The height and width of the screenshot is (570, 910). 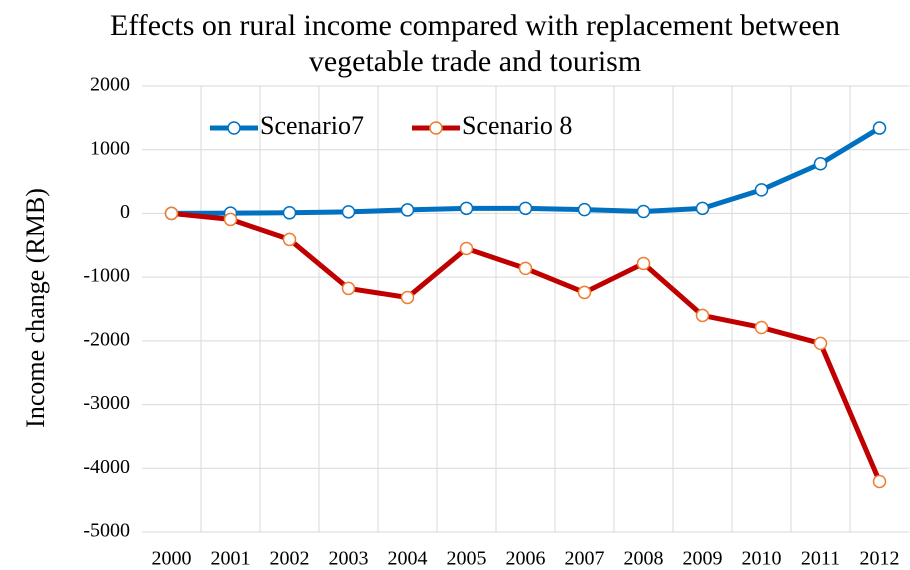 What do you see at coordinates (644, 559) in the screenshot?
I see `x-tick-label: 2008` at bounding box center [644, 559].